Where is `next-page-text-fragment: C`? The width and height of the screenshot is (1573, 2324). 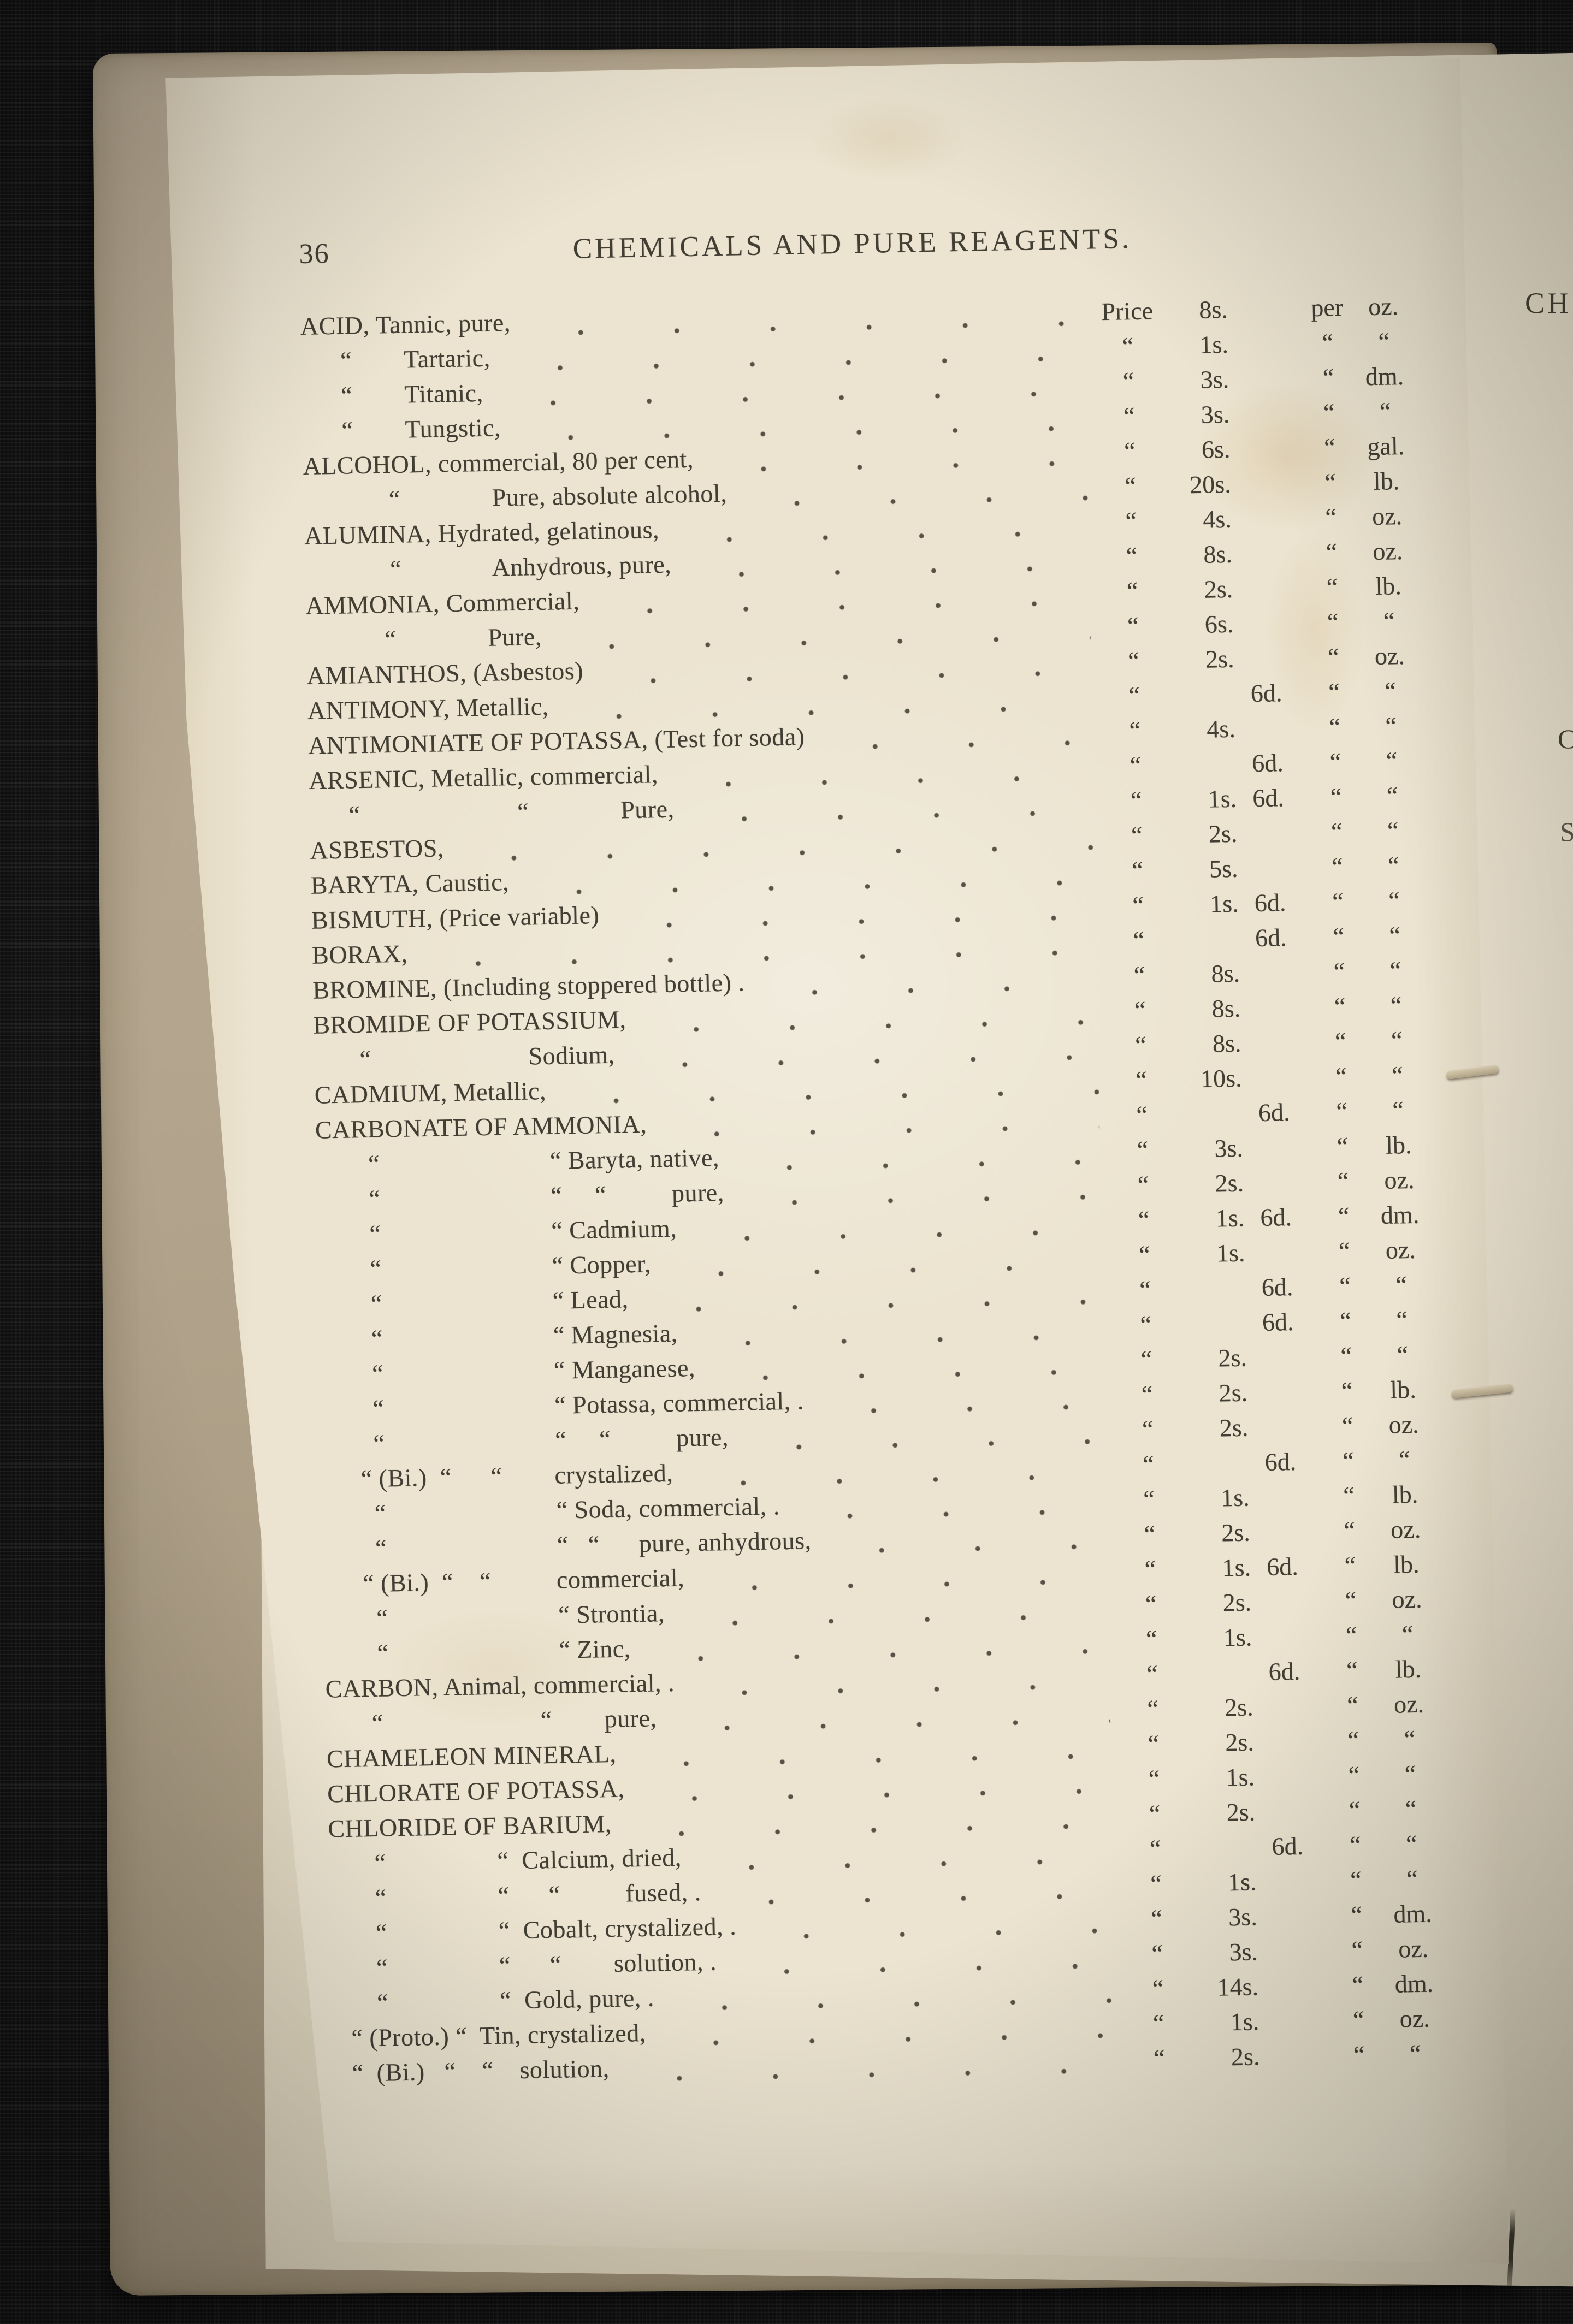
next-page-text-fragment: C is located at coordinates (1565, 739).